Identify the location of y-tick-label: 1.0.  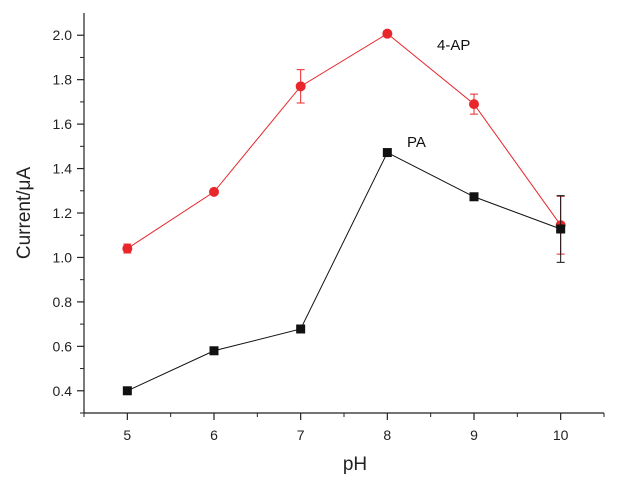
(63, 257).